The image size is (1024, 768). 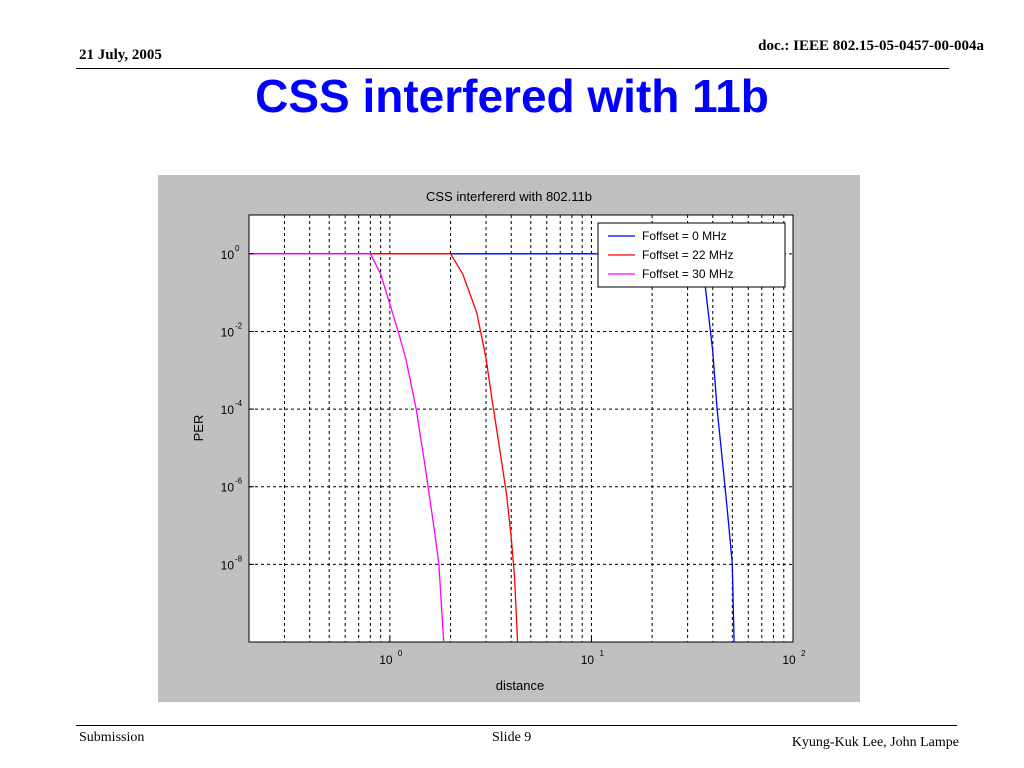 I want to click on y-tick-exponent: -2, so click(x=239, y=325).